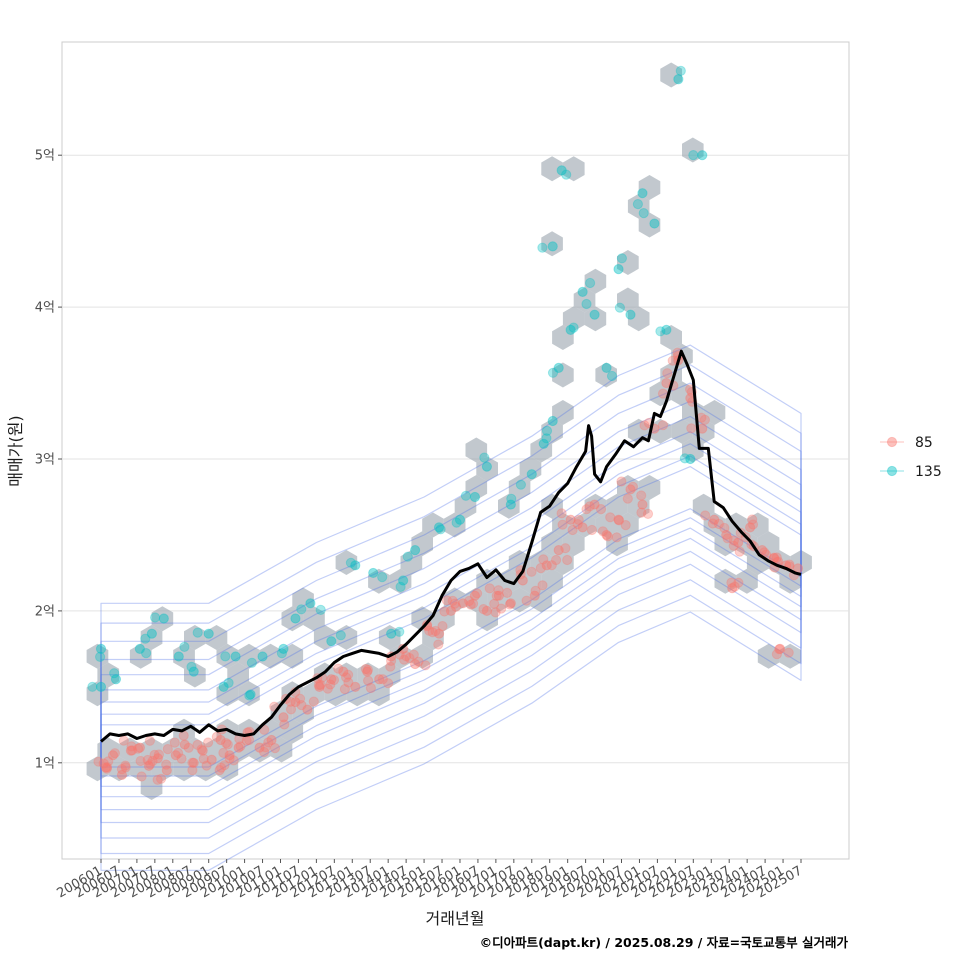 The height and width of the screenshot is (960, 960). I want to click on legend-label: 85, so click(924, 443).